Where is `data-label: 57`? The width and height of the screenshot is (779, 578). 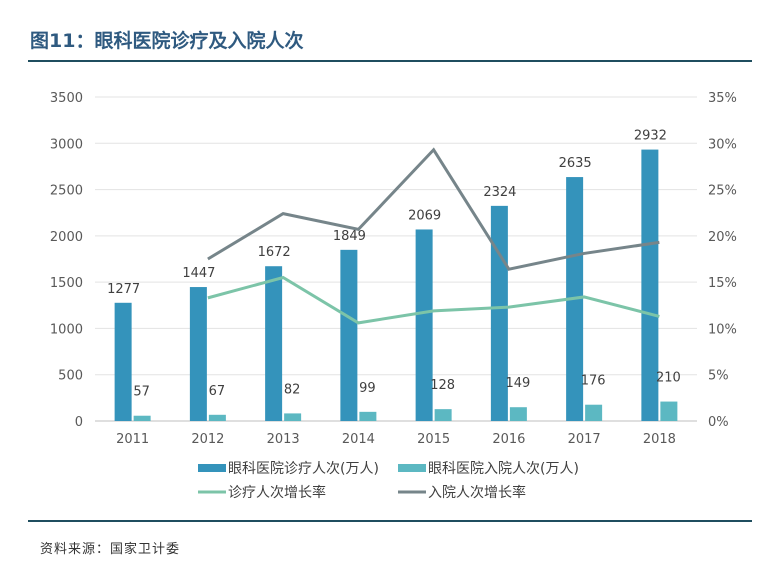
data-label: 57 is located at coordinates (141, 392).